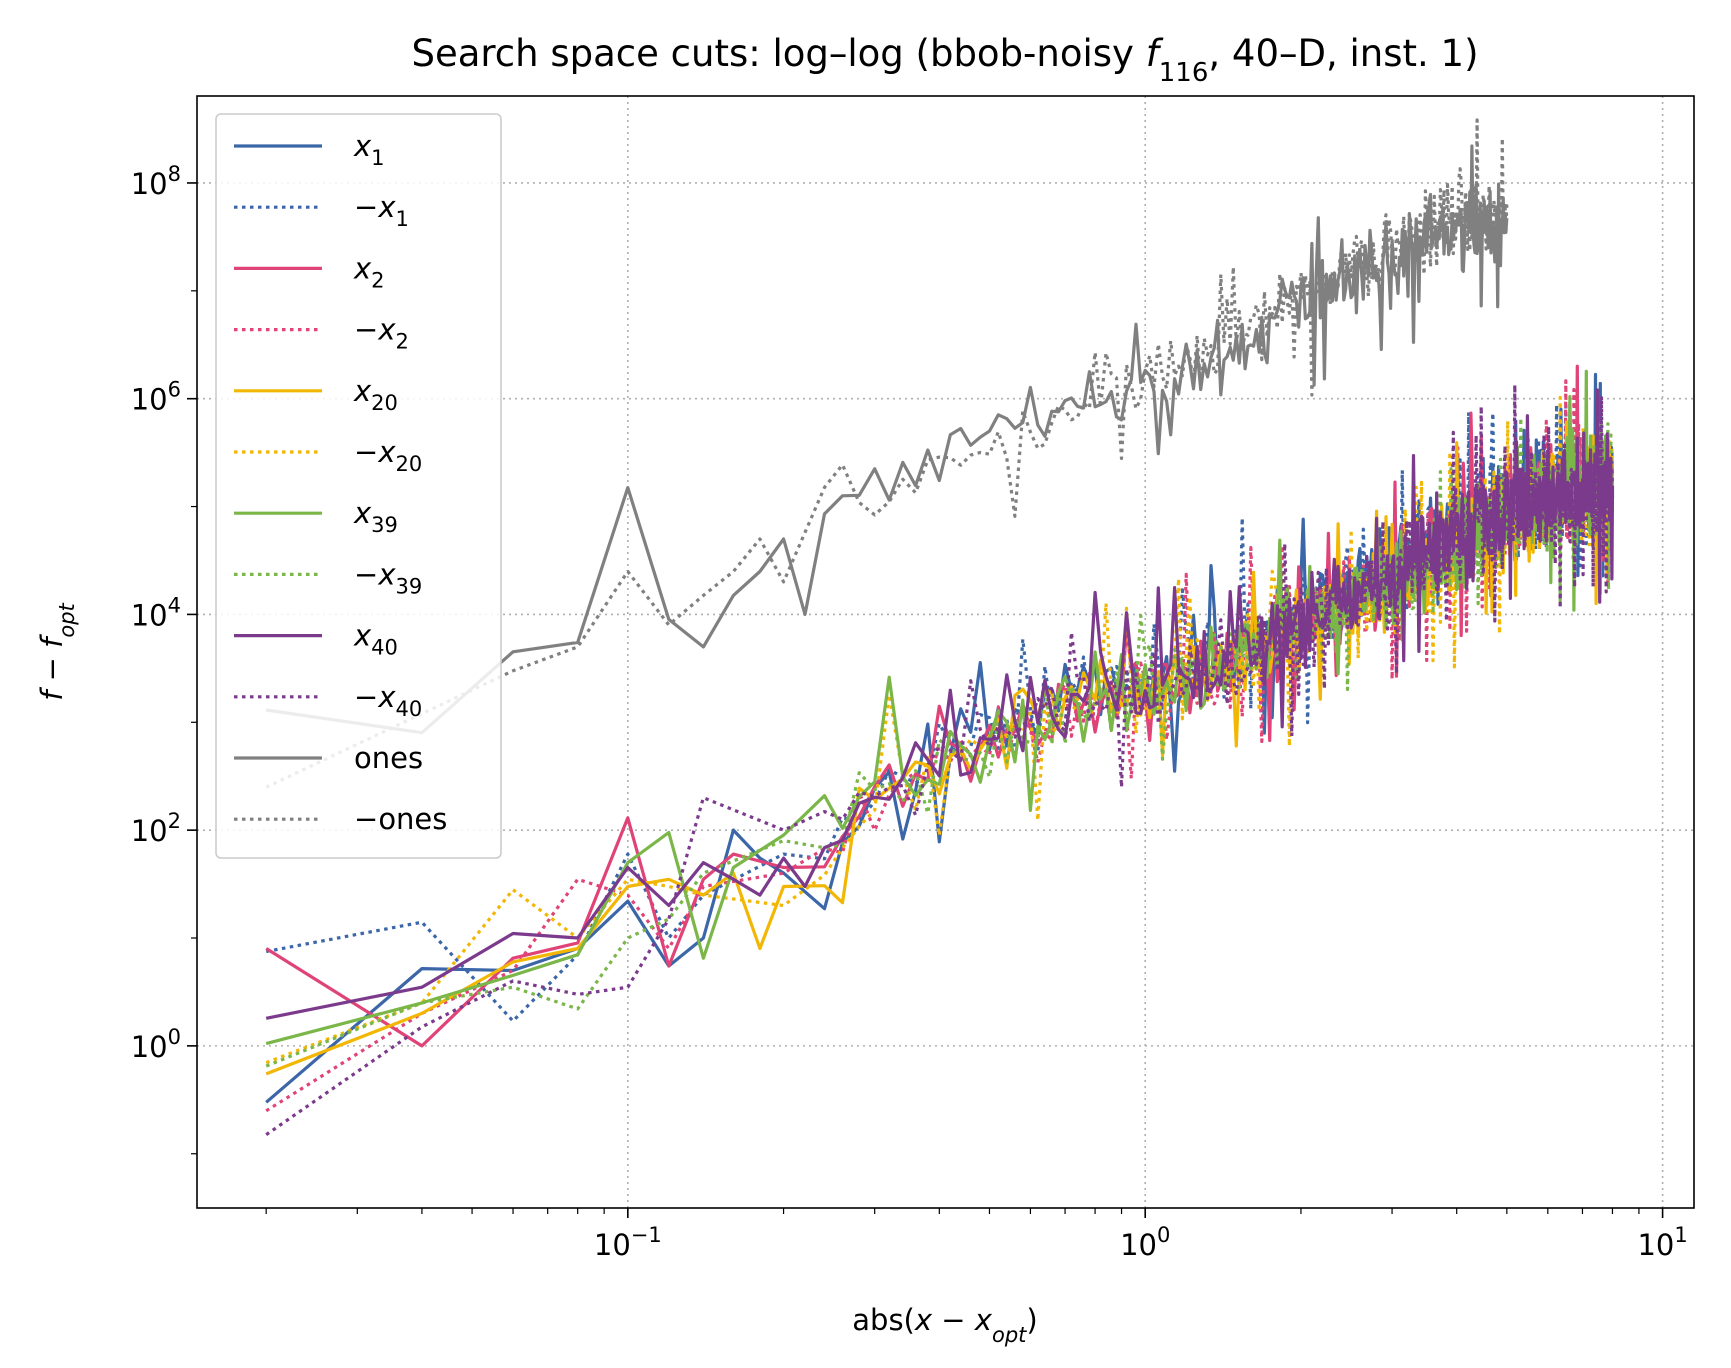  Describe the element at coordinates (1343, 53) in the screenshot. I see `title-suffix: , 40–D, inst. 1)` at that location.